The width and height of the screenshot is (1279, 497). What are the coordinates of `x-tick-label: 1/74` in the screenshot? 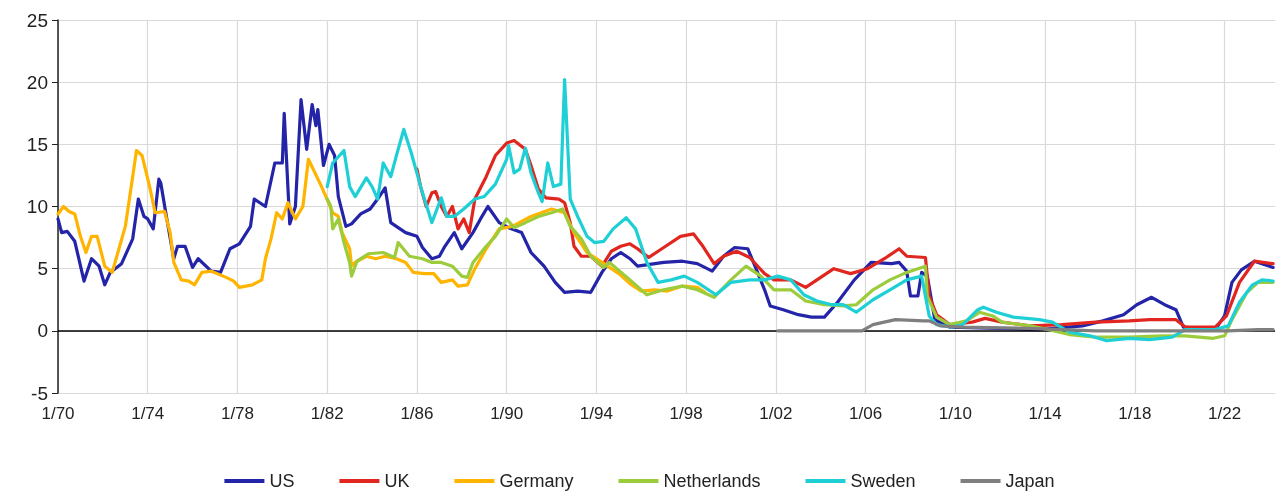 It's located at (148, 413).